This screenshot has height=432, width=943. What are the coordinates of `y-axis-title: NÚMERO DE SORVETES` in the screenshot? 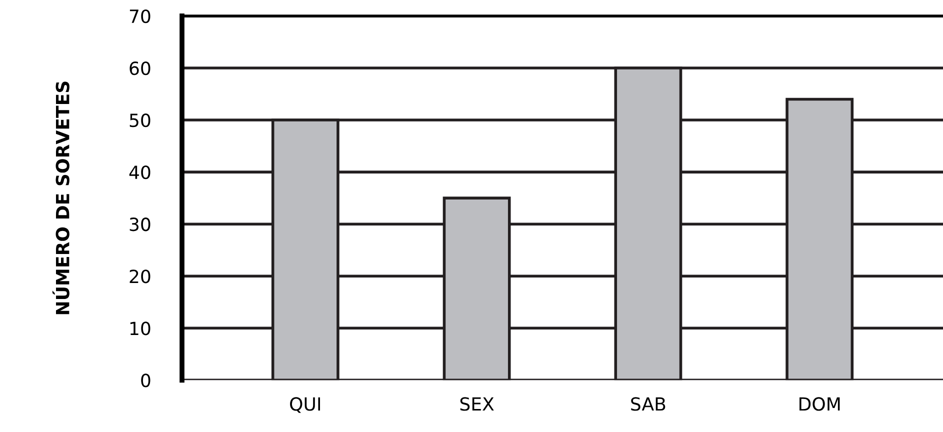 It's located at (61, 198).